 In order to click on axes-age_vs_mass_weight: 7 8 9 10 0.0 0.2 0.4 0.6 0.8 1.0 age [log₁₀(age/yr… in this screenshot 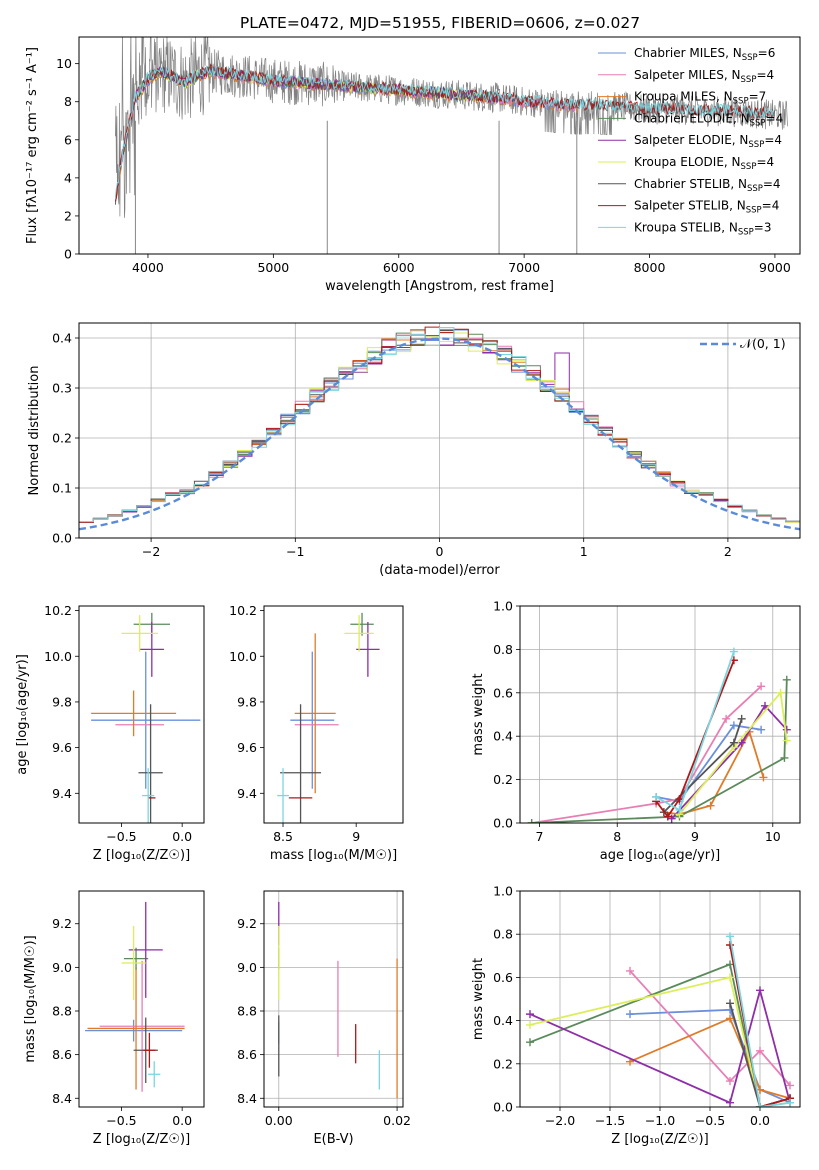, I will do `click(636, 731)`.